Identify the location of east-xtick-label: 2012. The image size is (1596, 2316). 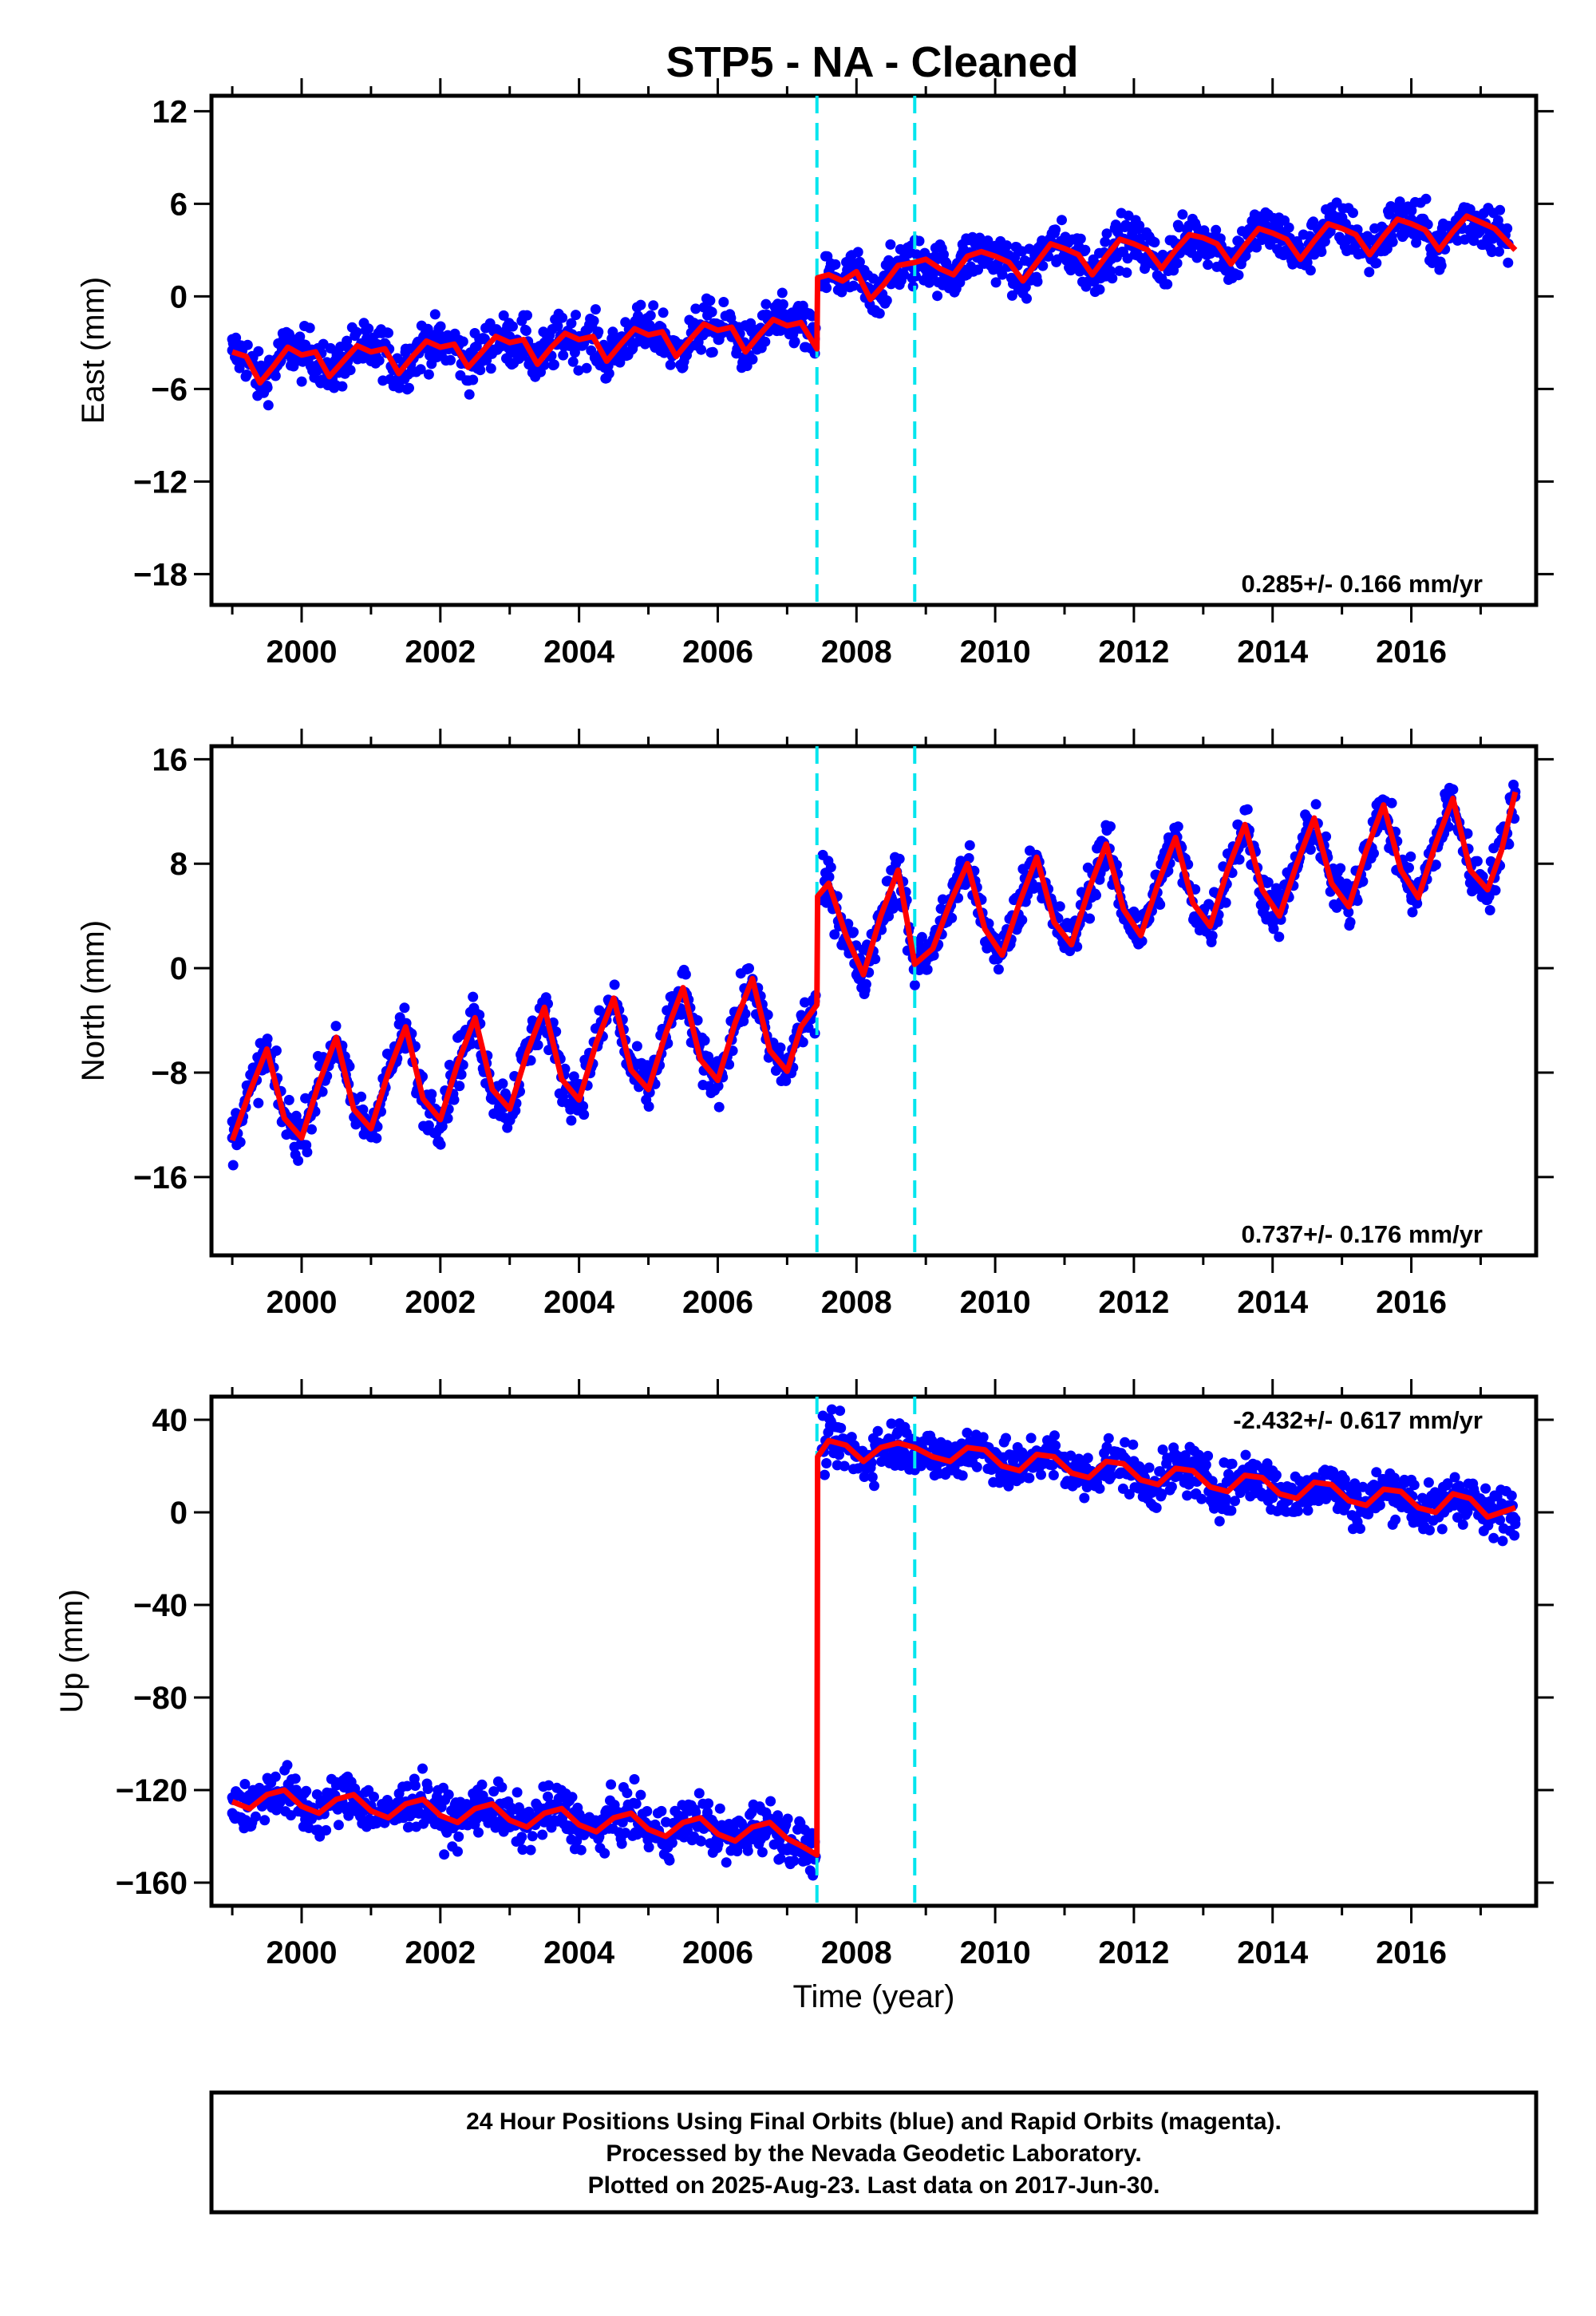
(1133, 652).